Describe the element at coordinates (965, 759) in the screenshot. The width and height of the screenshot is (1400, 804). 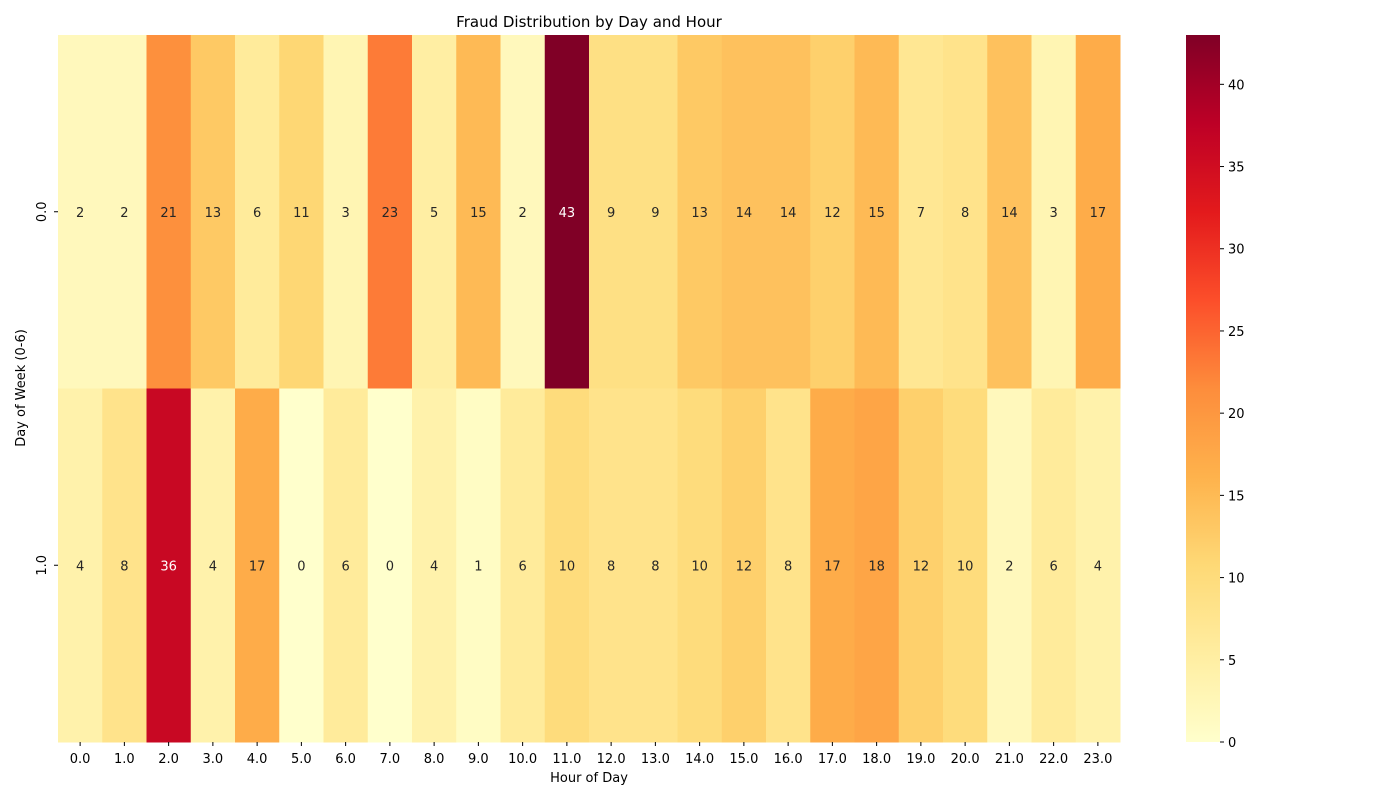
I see `x-tick-label: 20.0` at that location.